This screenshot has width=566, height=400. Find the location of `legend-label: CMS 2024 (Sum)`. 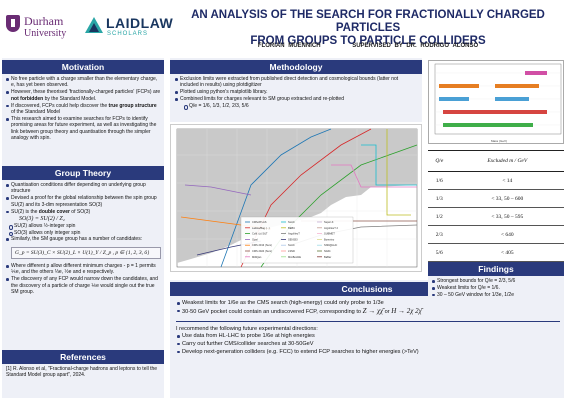

legend-label: CMS 2024 (Sum) is located at coordinates (262, 251).